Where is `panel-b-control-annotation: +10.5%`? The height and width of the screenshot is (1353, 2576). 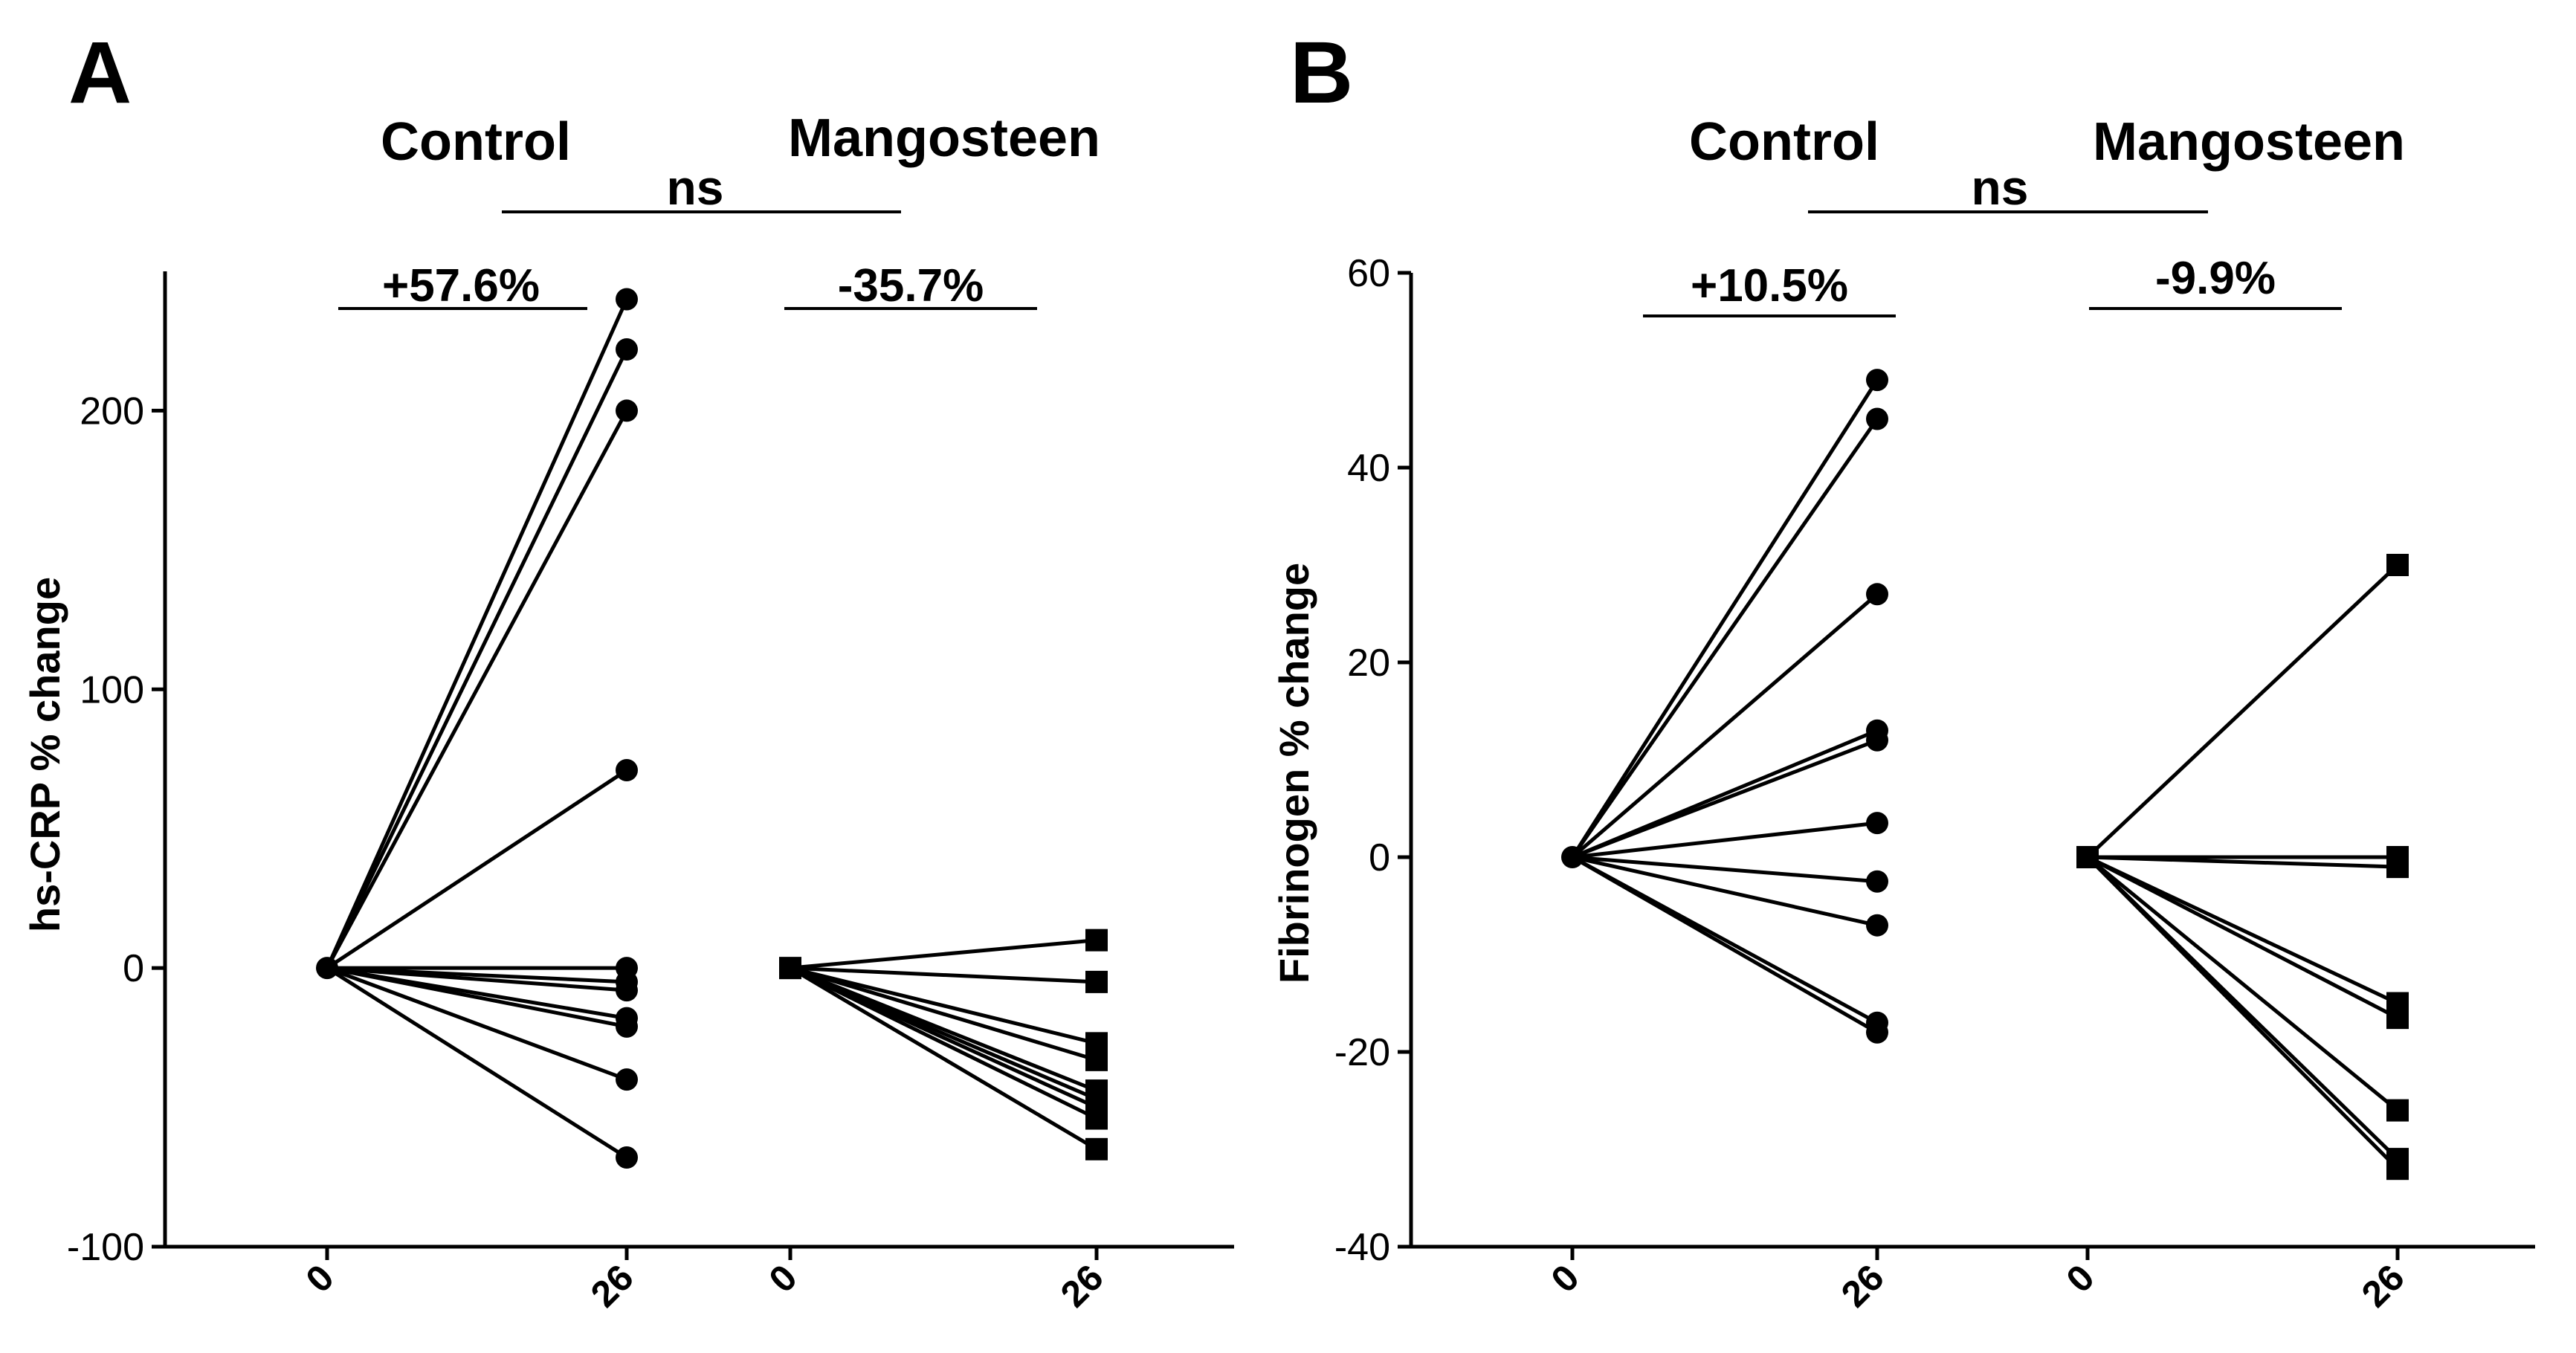 panel-b-control-annotation: +10.5% is located at coordinates (1769, 285).